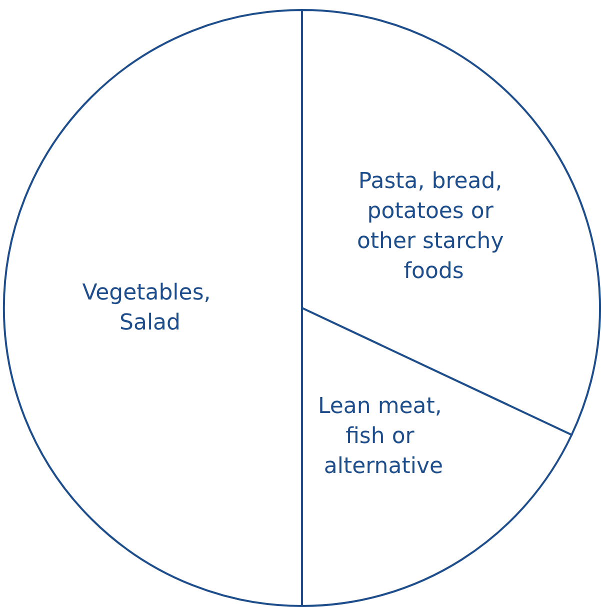 Image resolution: width=602 pixels, height=607 pixels. What do you see at coordinates (383, 436) in the screenshot?
I see `slice-label: Lean meat, fish or alternative` at bounding box center [383, 436].